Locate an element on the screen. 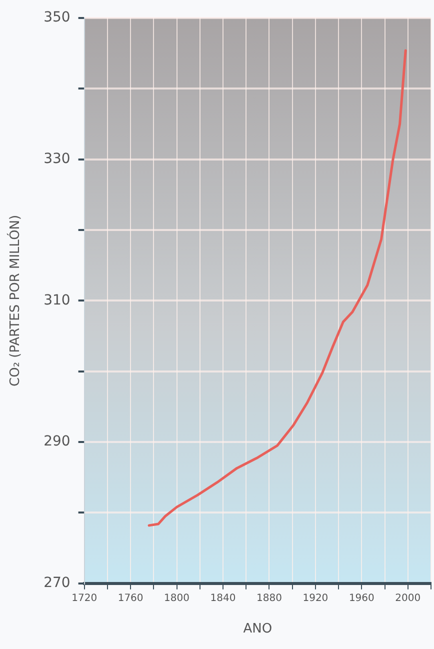 Image resolution: width=434 pixels, height=649 pixels. x-tick-label: 1720 is located at coordinates (85, 598).